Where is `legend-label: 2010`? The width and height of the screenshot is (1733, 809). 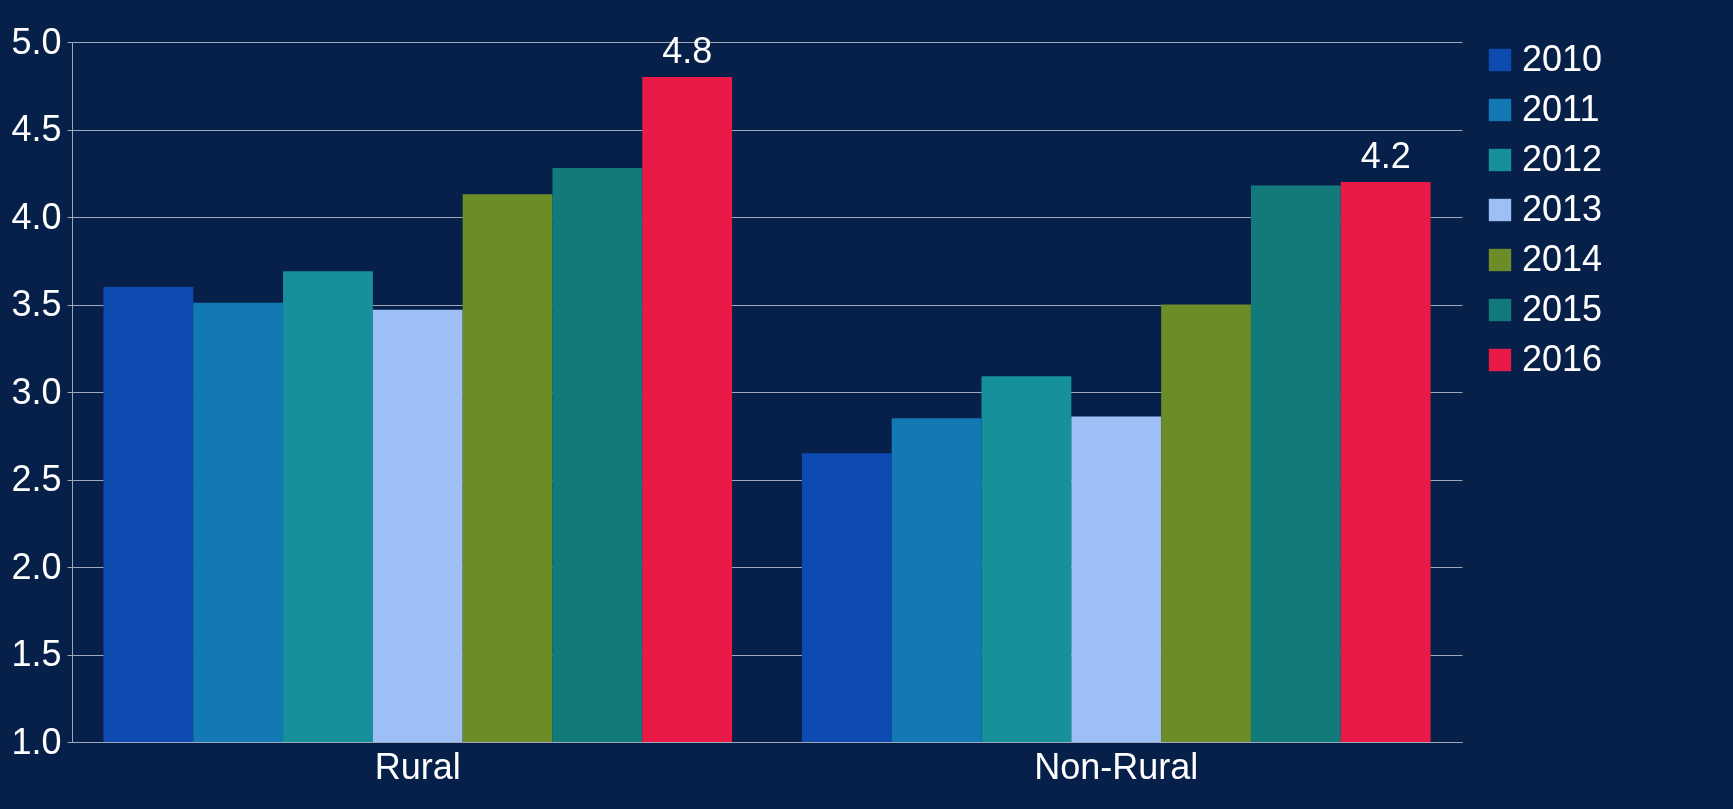
legend-label: 2010 is located at coordinates (1562, 58).